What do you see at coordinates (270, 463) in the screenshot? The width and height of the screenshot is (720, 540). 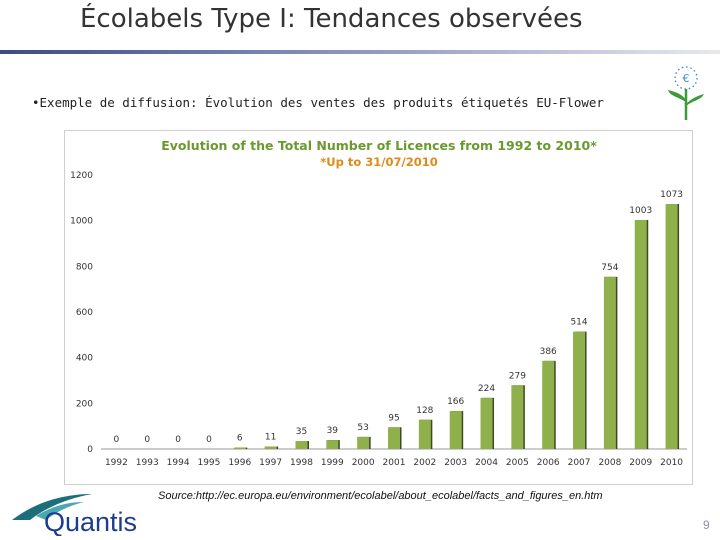 I see `x-tick-label: 1997` at bounding box center [270, 463].